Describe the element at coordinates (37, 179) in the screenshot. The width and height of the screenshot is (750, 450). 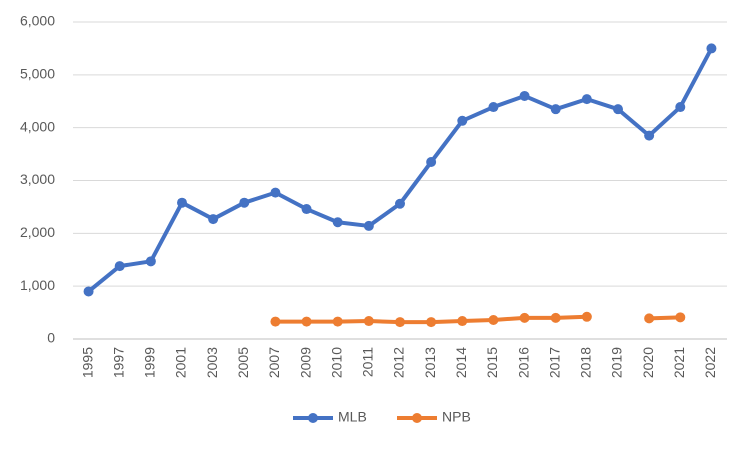
I see `y-tick-label: 3,000` at that location.